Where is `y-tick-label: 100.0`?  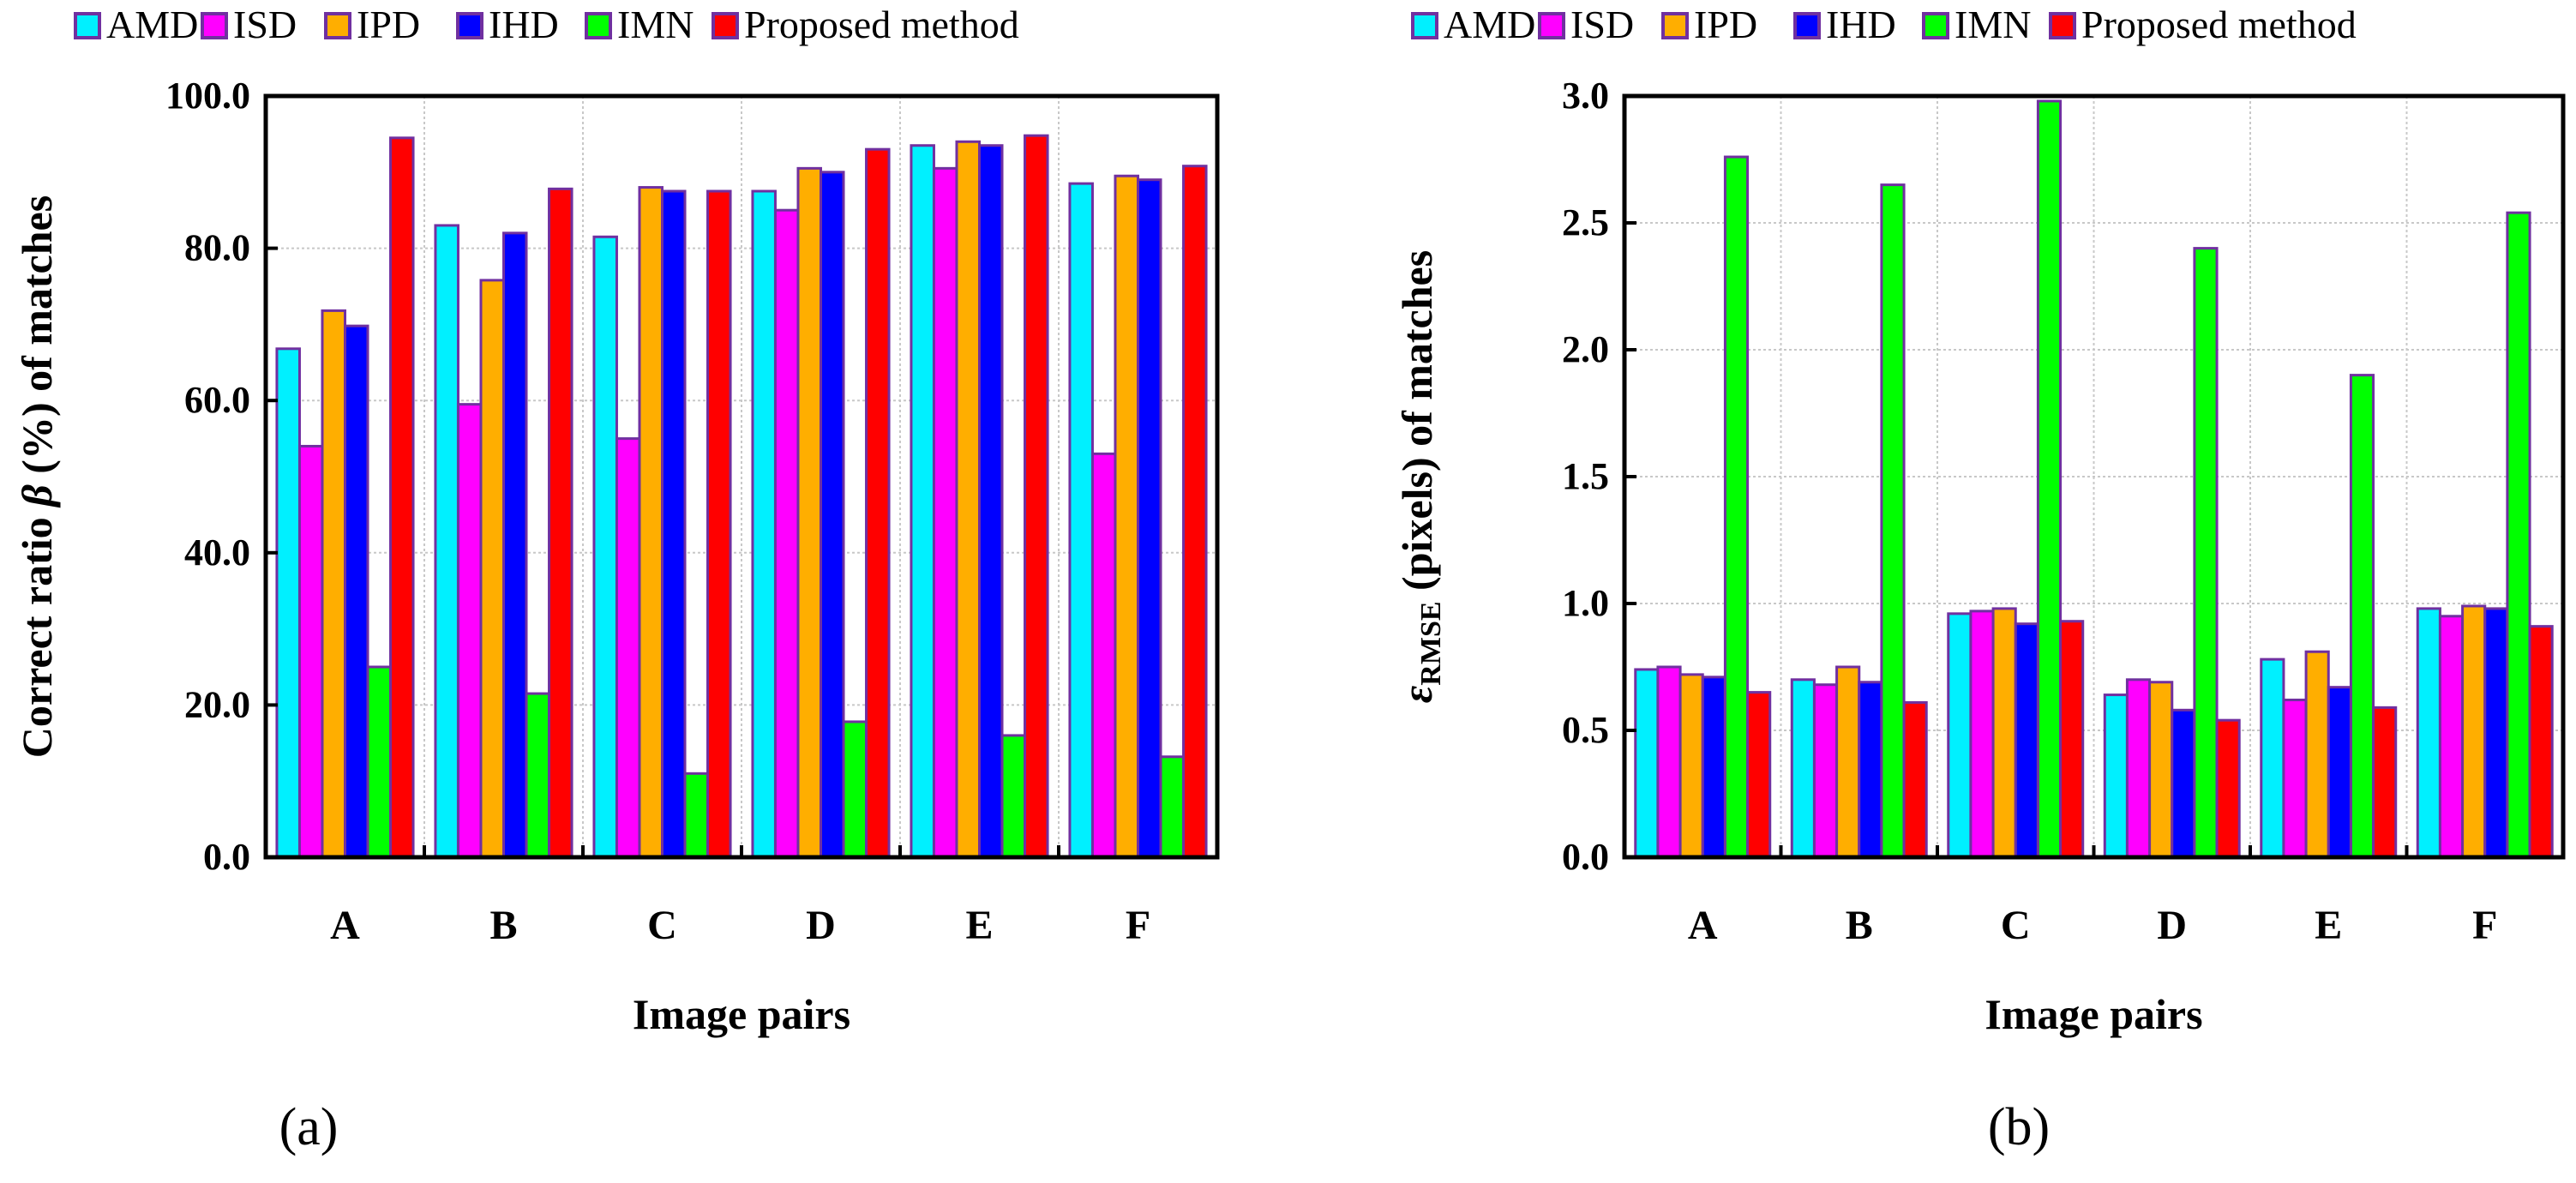 y-tick-label: 100.0 is located at coordinates (207, 96).